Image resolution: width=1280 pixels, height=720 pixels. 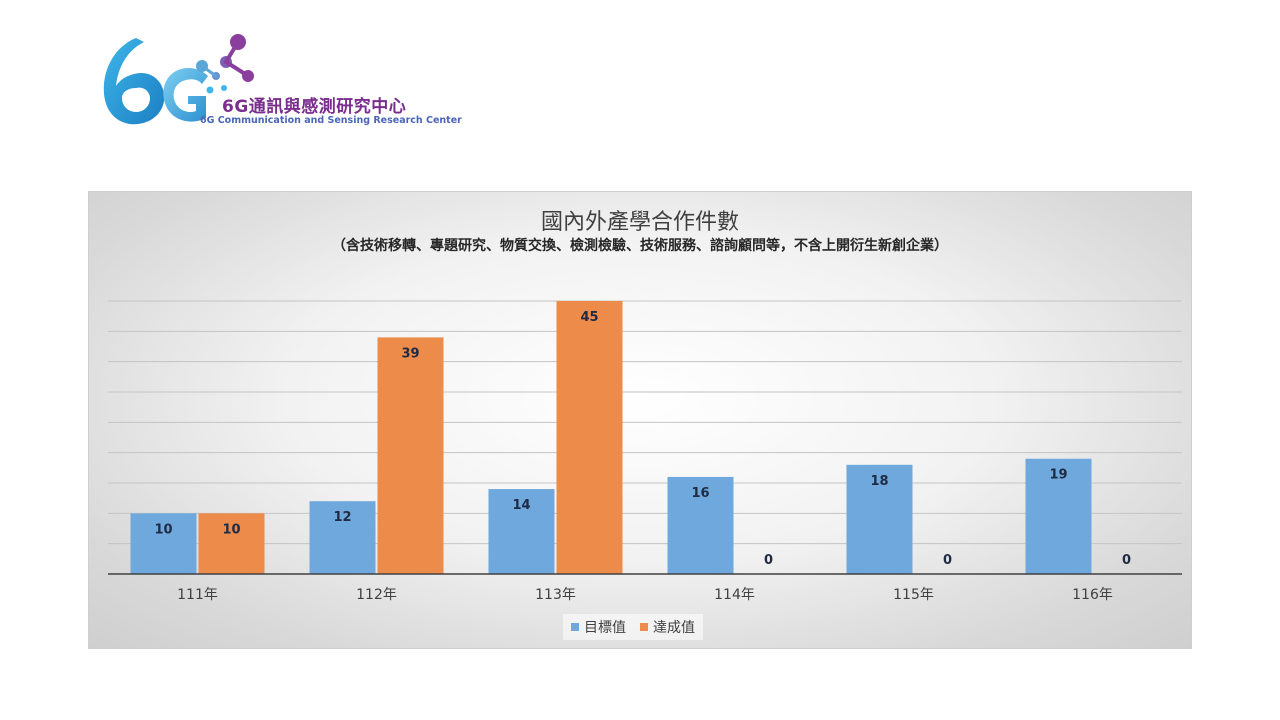 What do you see at coordinates (197, 595) in the screenshot?
I see `x-tick-label: 111年` at bounding box center [197, 595].